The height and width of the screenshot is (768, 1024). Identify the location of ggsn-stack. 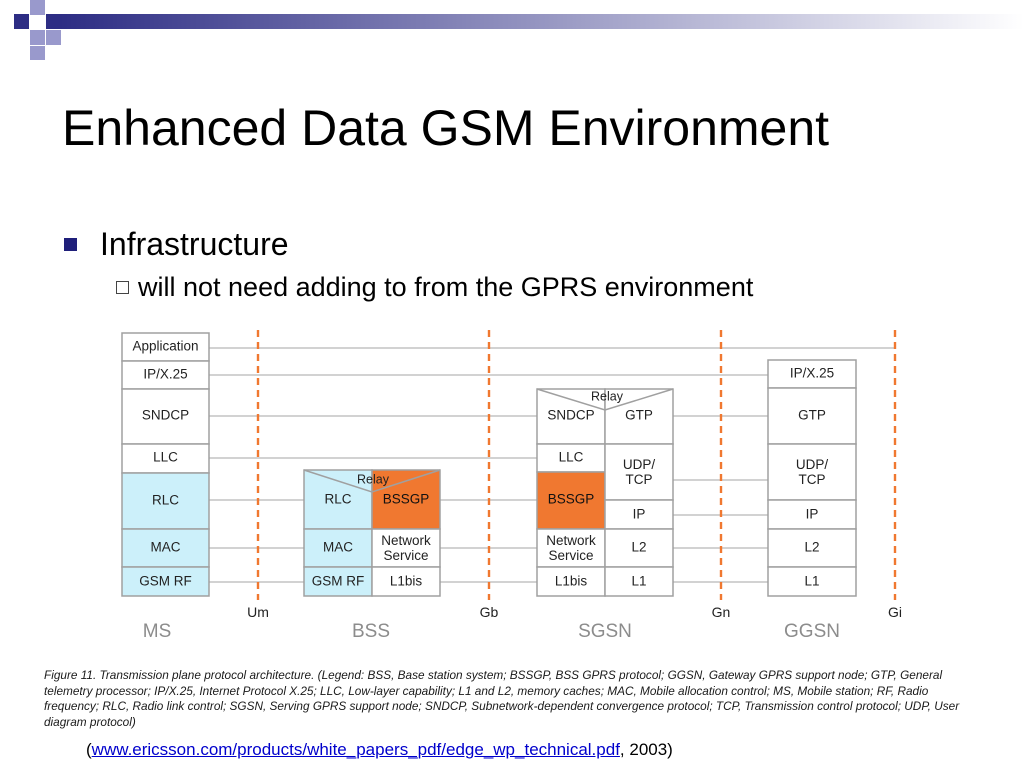
(812, 478).